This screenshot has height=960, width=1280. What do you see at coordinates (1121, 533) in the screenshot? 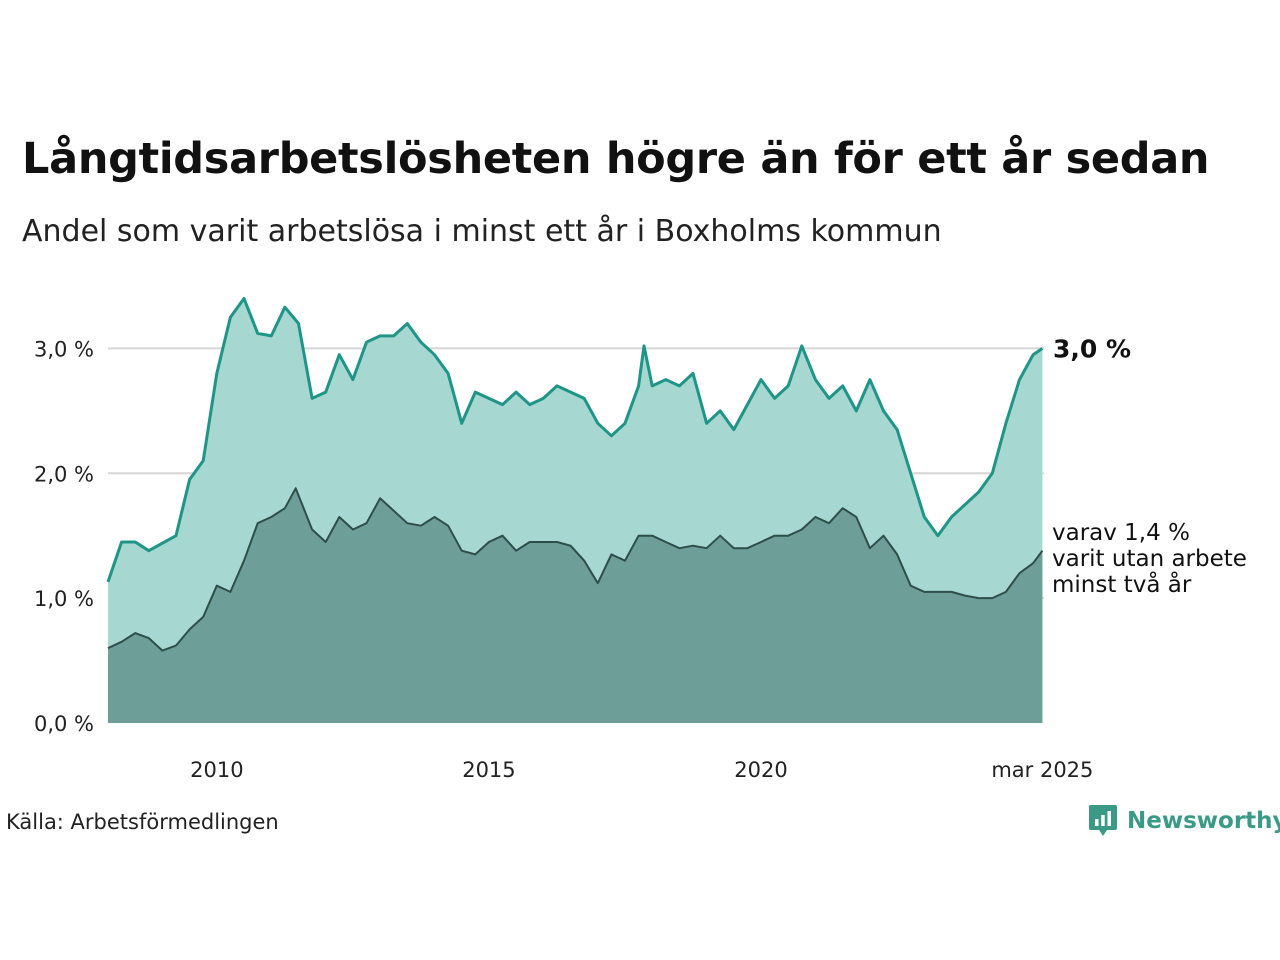
I see `end-label-two-years-line: varav 1,4 %` at bounding box center [1121, 533].